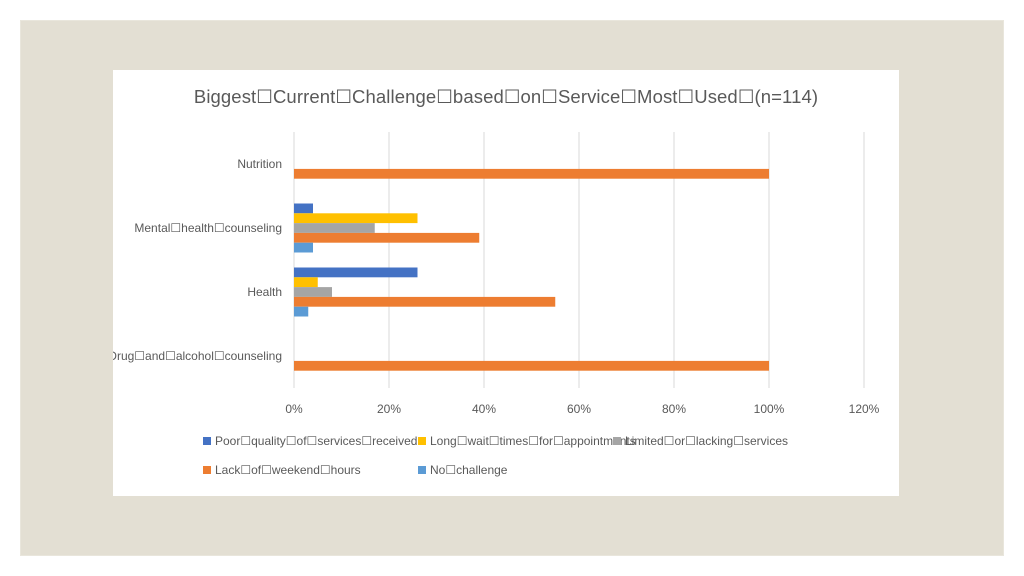 This screenshot has height=576, width=1024. Describe the element at coordinates (316, 441) in the screenshot. I see `legend-label: Poor☐quality☐of☐services☐received` at that location.